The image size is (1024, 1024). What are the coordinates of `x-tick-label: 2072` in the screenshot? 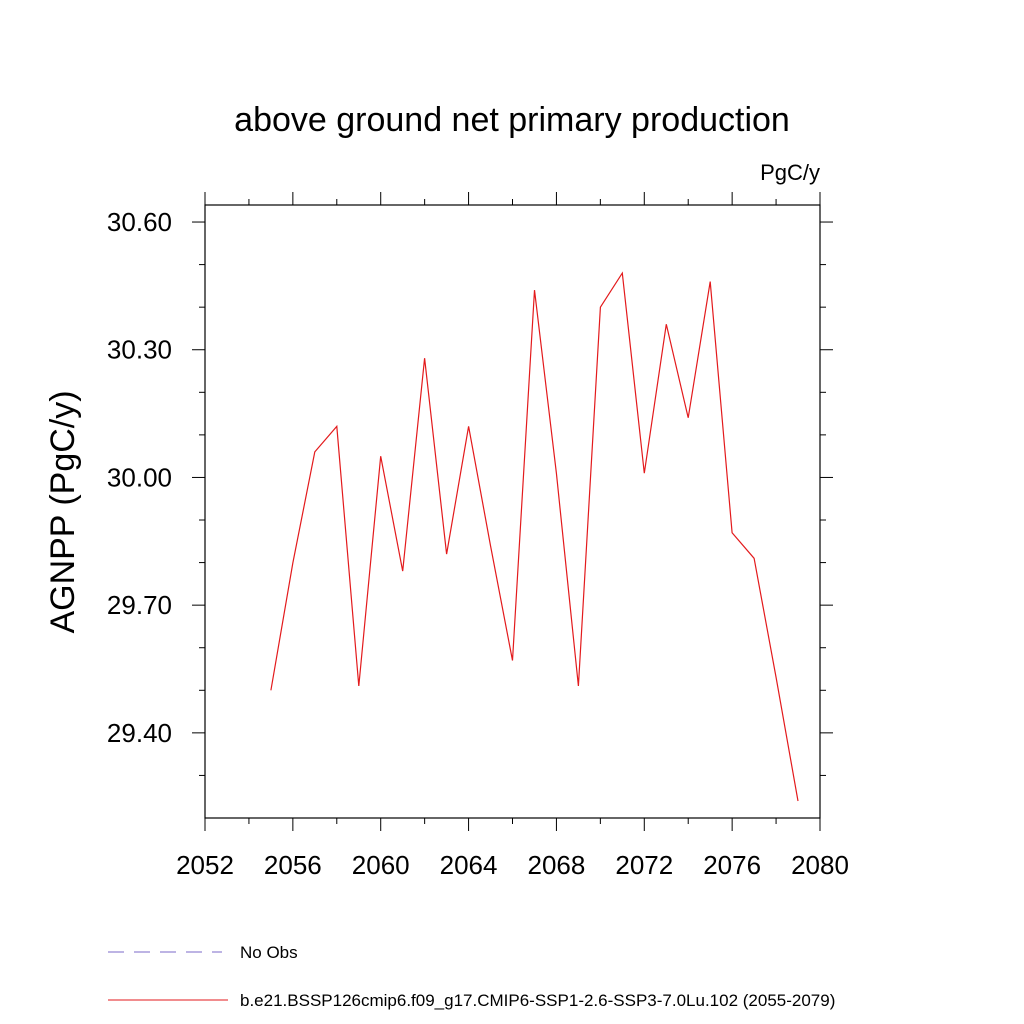 It's located at (644, 865).